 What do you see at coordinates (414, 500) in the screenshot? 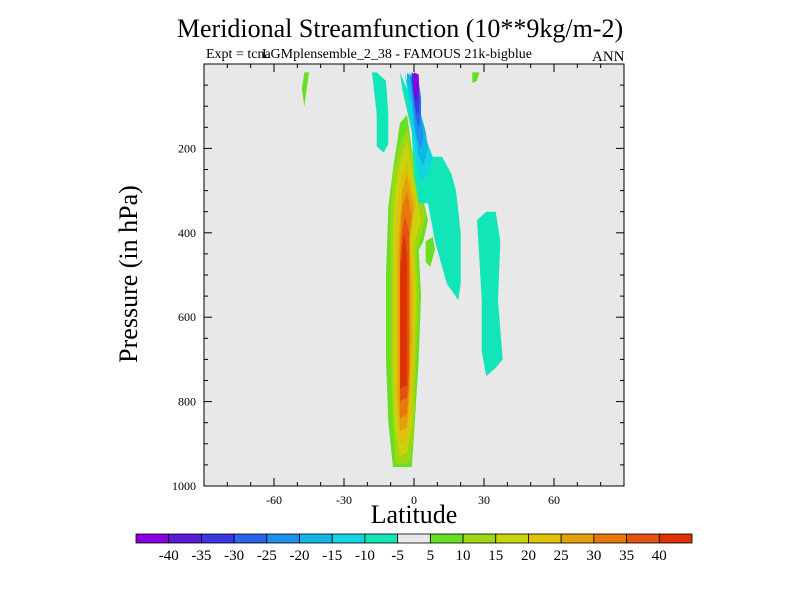
I see `x-tick-label: 0` at bounding box center [414, 500].